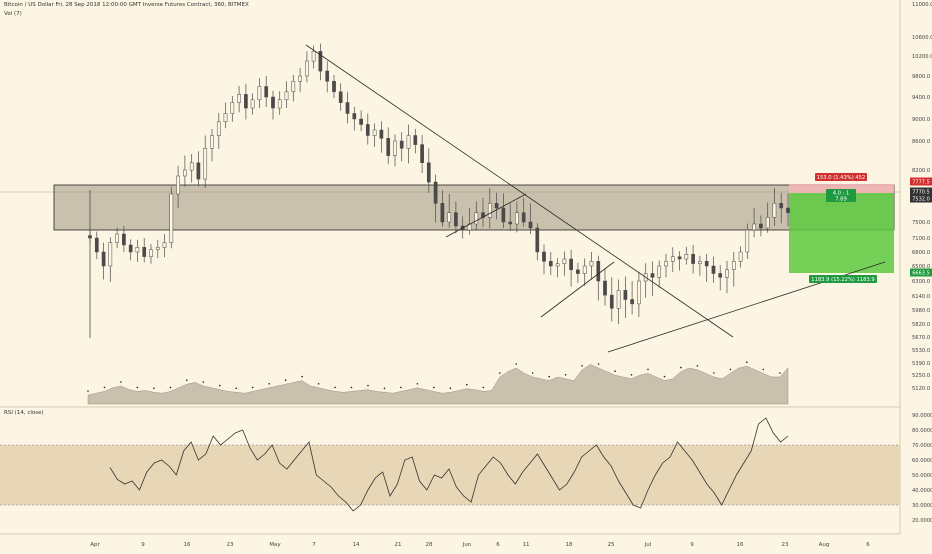 The image size is (932, 554). What do you see at coordinates (922, 431) in the screenshot?
I see `rsi-axis-tick: 80.0000` at bounding box center [922, 431].